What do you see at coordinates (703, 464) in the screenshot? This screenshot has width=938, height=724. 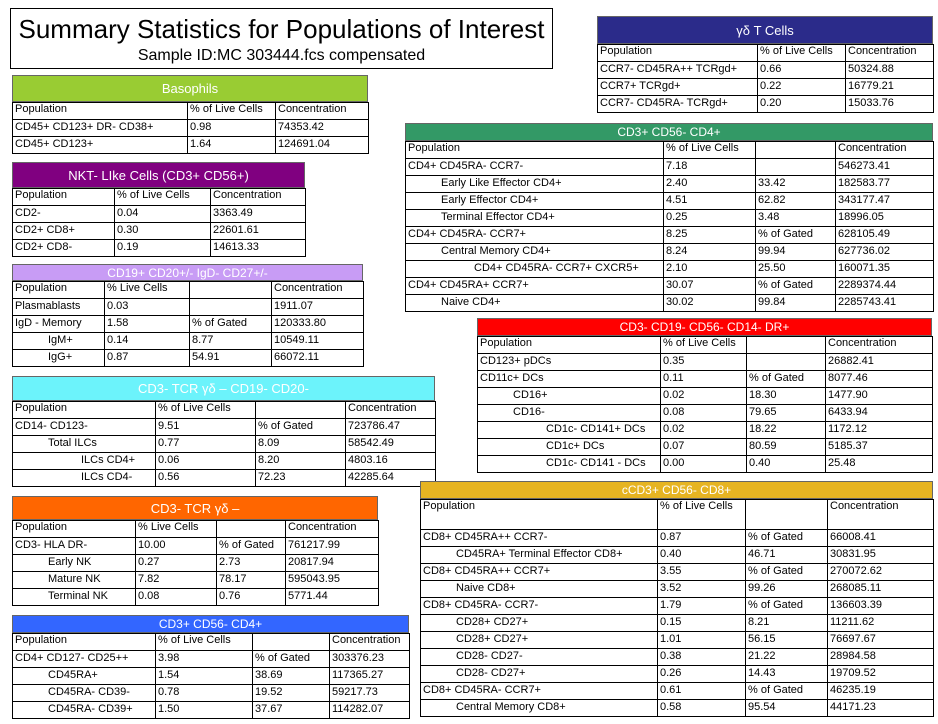 I see `table-cell: 0.00` at bounding box center [703, 464].